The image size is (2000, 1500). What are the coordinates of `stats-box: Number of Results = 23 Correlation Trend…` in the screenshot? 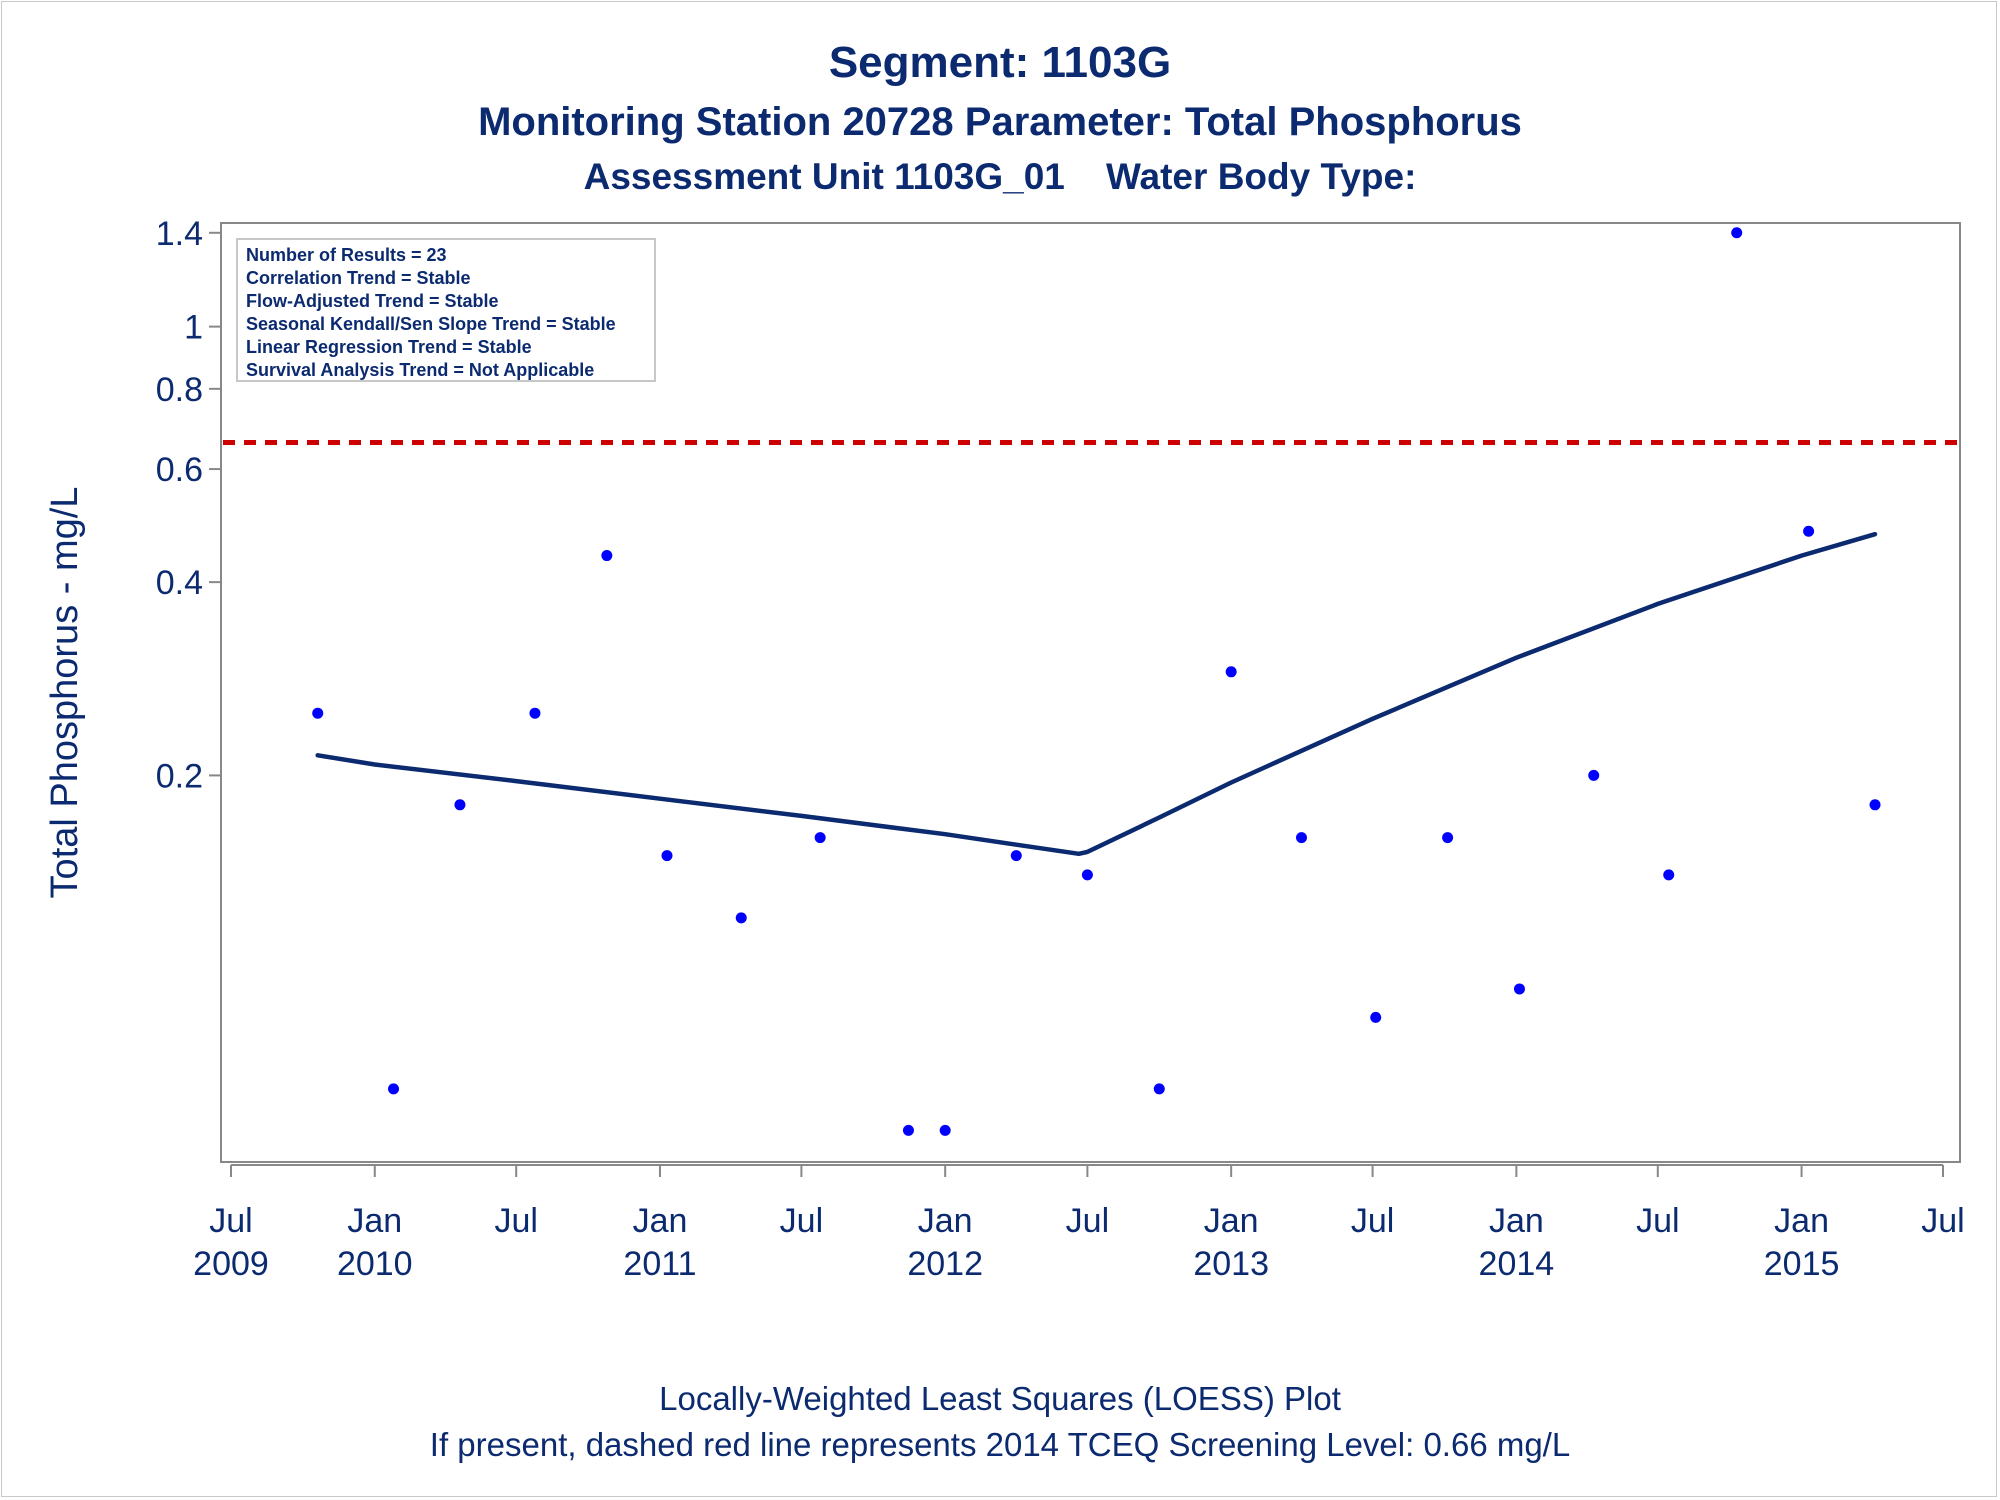 It's located at (446, 310).